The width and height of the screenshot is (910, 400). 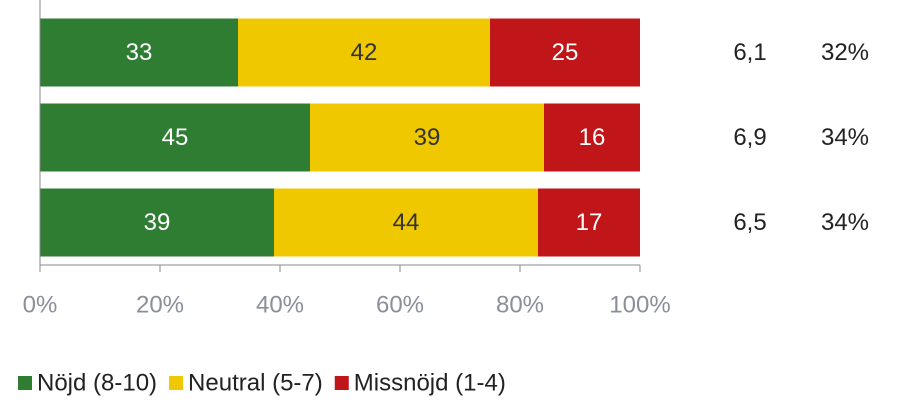 I want to click on x-tick-label: 20%, so click(x=160, y=304).